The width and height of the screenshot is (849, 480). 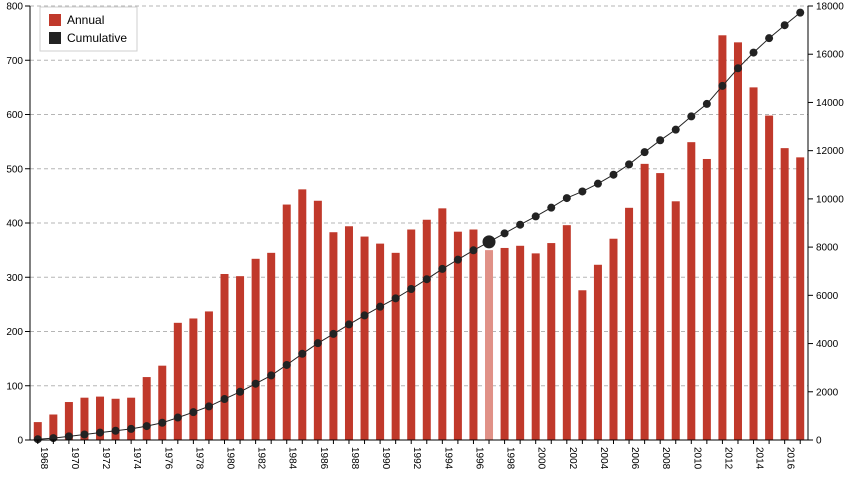 I want to click on left-tick-label: 300, so click(x=14, y=278).